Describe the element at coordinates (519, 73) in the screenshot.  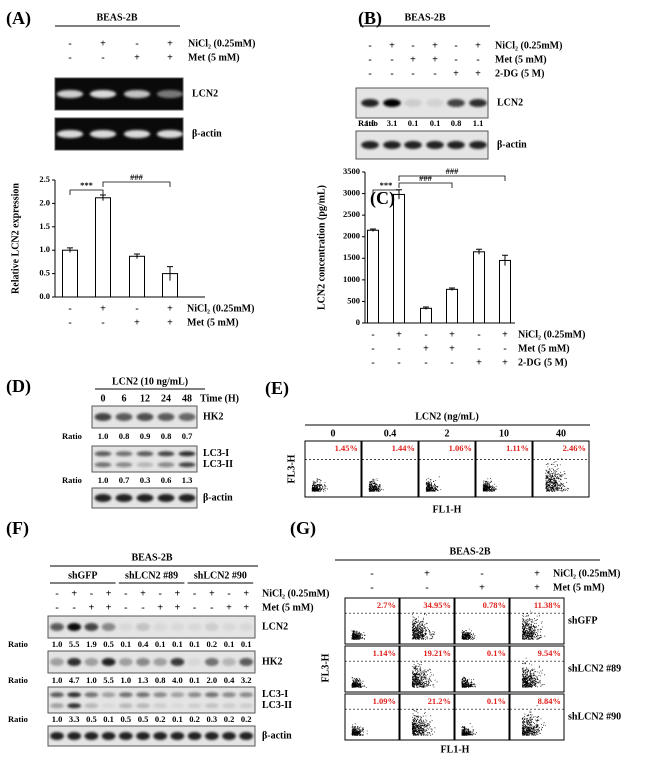
I see `treatment-label: 2-DG (5 M)` at that location.